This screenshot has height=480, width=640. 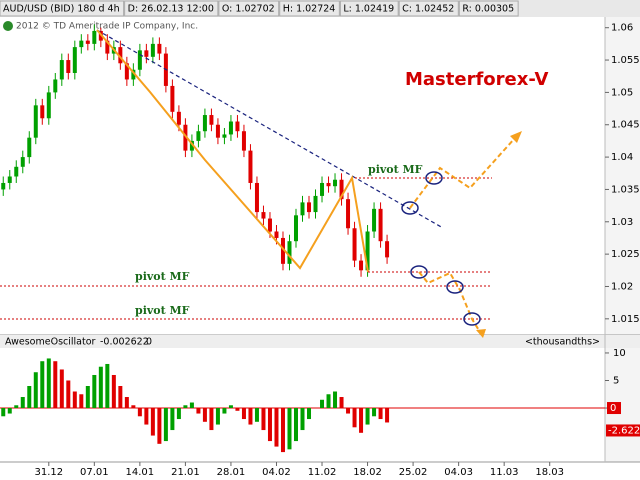 What do you see at coordinates (107, 27) in the screenshot?
I see `copyright: 2012 © TD Ameritrade IP Company, Inc.` at bounding box center [107, 27].